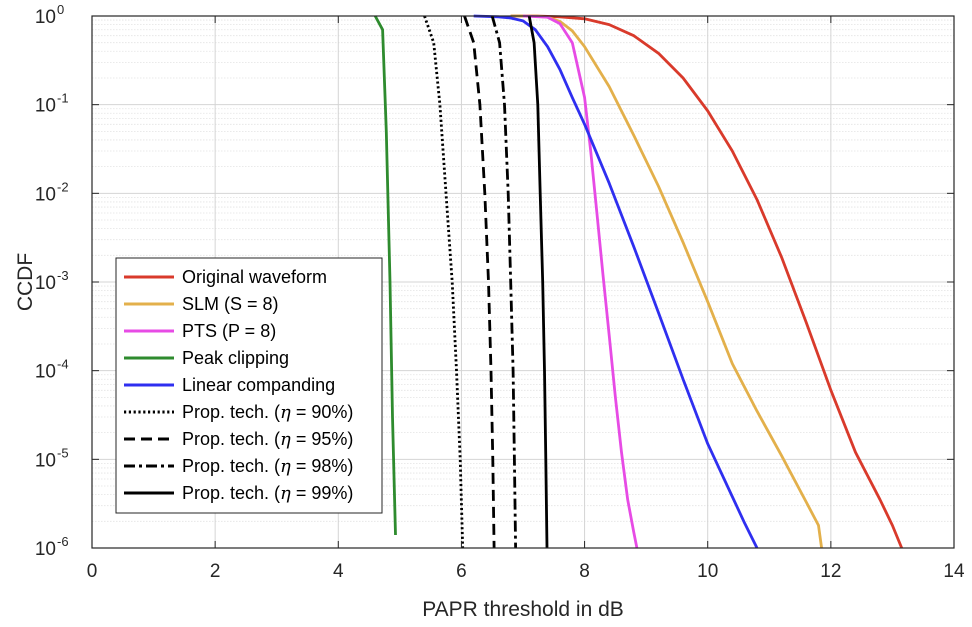  Describe the element at coordinates (526, 571) in the screenshot. I see `x-tick-labels: 0 2 4 6 8 10 12 14` at that location.